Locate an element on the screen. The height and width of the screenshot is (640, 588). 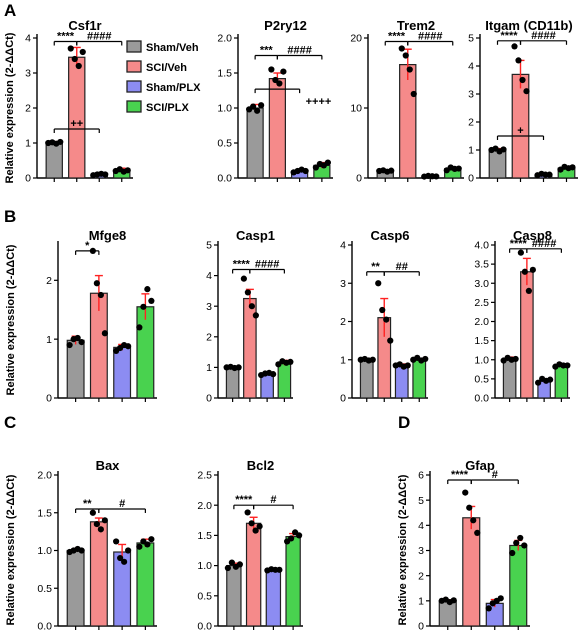
chart-title: Gfap is located at coordinates (480, 465).